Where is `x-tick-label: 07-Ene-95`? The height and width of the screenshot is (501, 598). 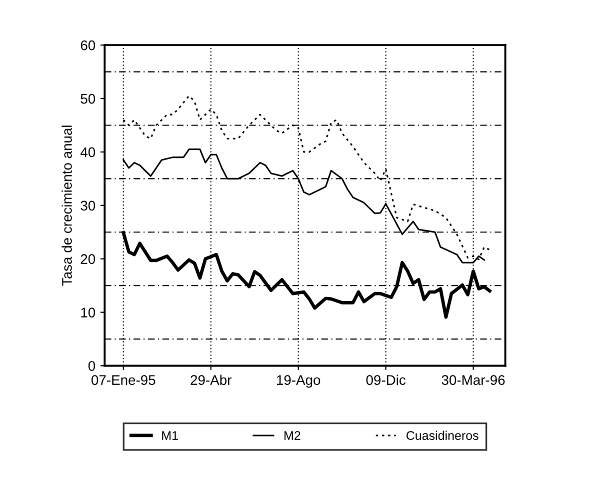
x-tick-label: 07-Ene-95 is located at coordinates (124, 380).